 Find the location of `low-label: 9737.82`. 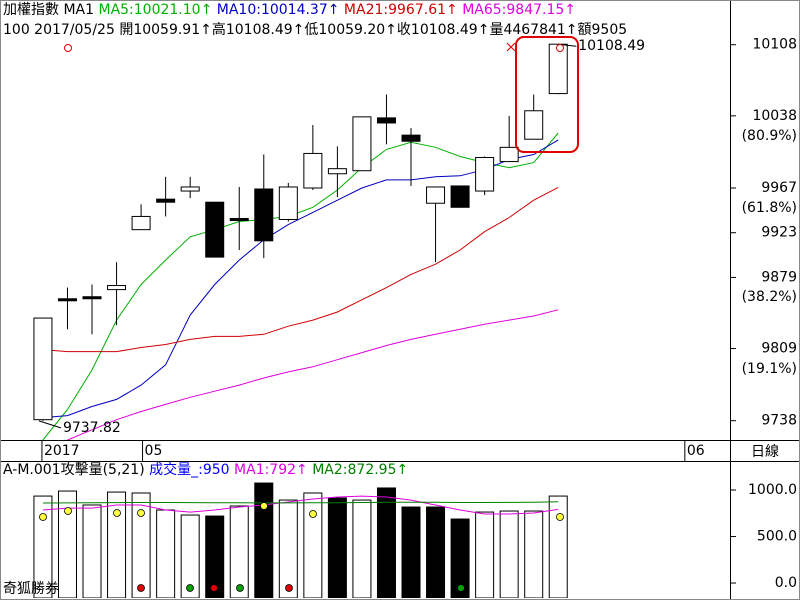

low-label: 9737.82 is located at coordinates (92, 428).